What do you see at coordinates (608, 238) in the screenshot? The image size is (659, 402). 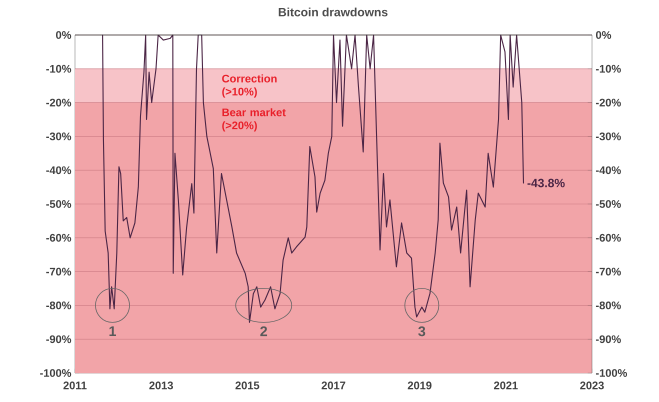 I see `y2-tick-label: -60%` at bounding box center [608, 238].